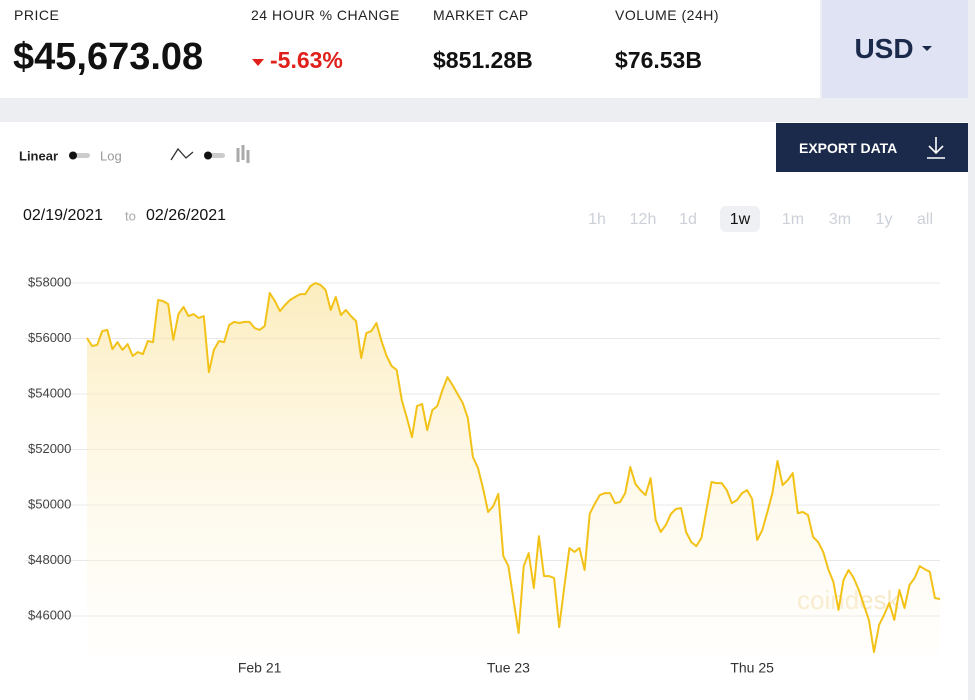 Image resolution: width=975 pixels, height=700 pixels. What do you see at coordinates (258, 62) in the screenshot?
I see `down-arrow` at bounding box center [258, 62].